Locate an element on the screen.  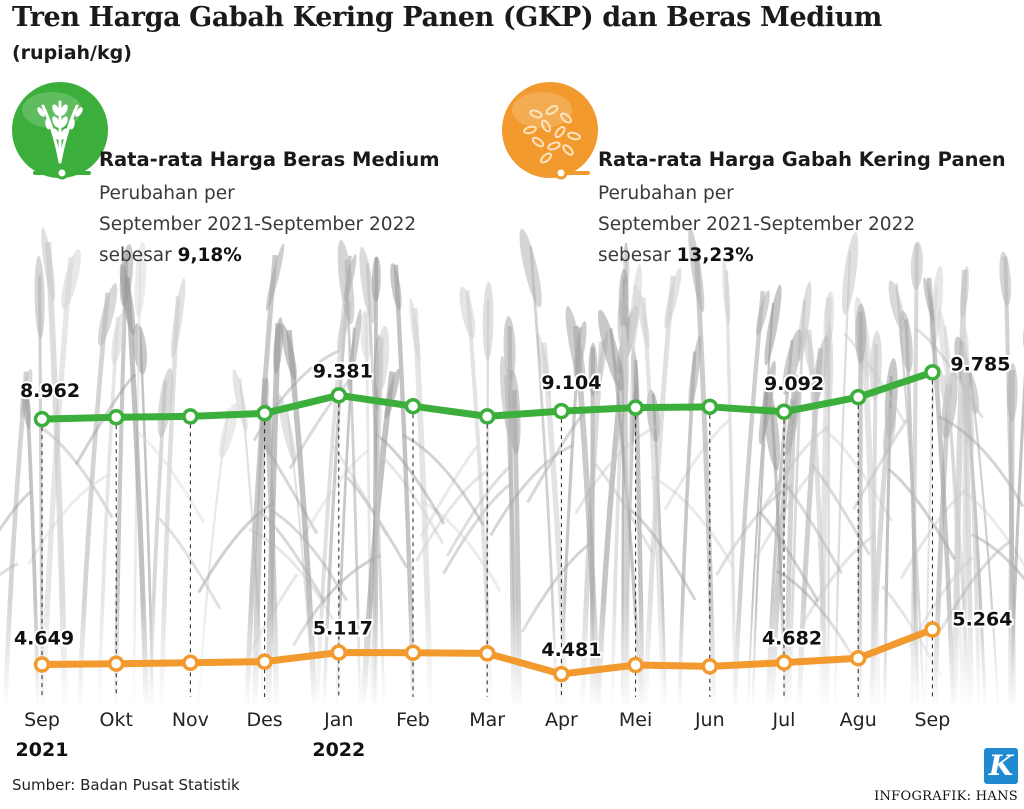
x-tick-label: Mei is located at coordinates (635, 720).